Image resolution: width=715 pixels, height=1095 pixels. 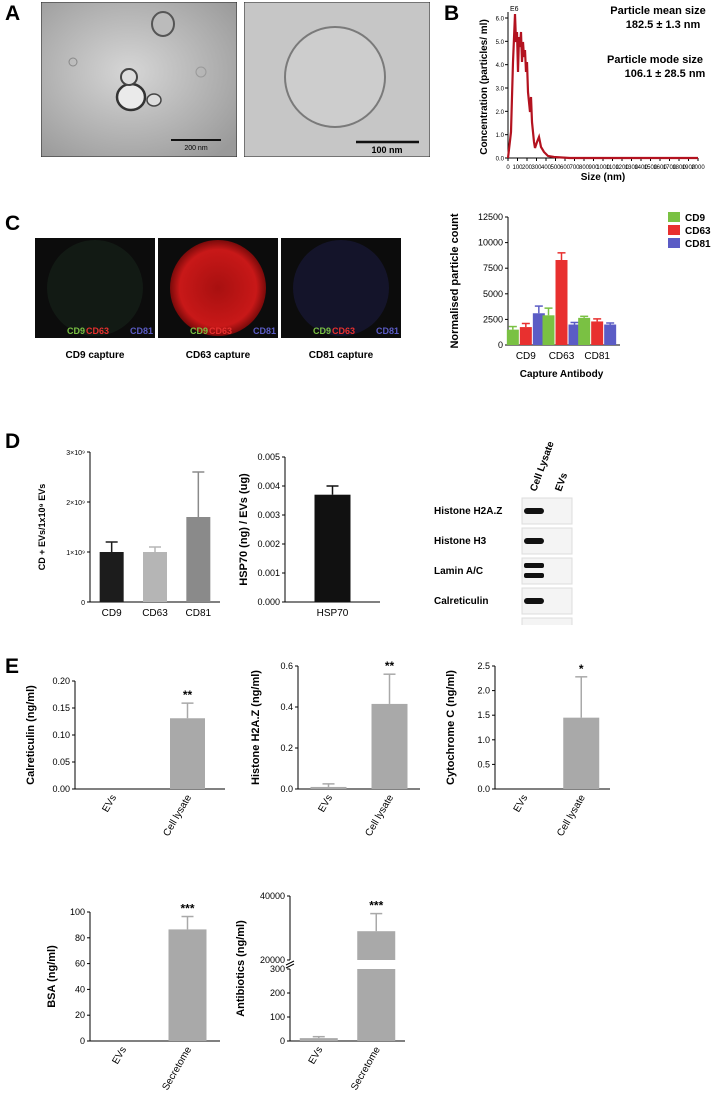 What do you see at coordinates (80, 938) in the screenshot?
I see `ytick-label: 80` at bounding box center [80, 938].